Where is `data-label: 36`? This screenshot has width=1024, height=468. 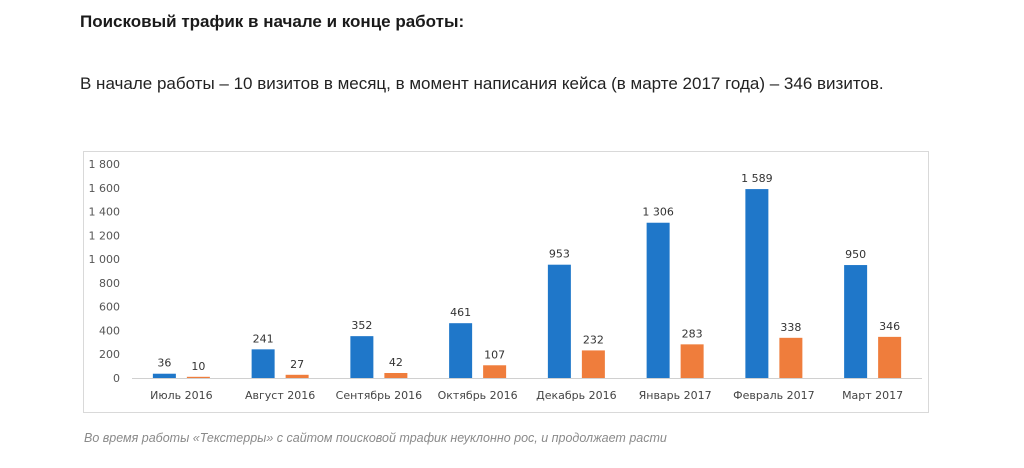
data-label: 36 is located at coordinates (164, 363).